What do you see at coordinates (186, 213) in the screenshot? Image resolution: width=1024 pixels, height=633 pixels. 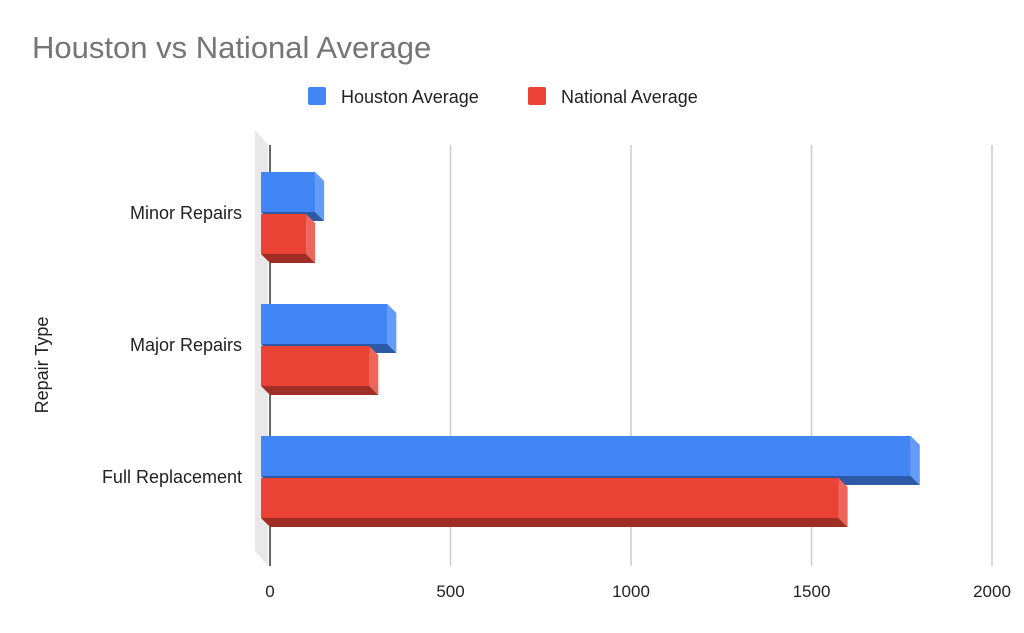 I see `category-label: Minor Repairs` at bounding box center [186, 213].